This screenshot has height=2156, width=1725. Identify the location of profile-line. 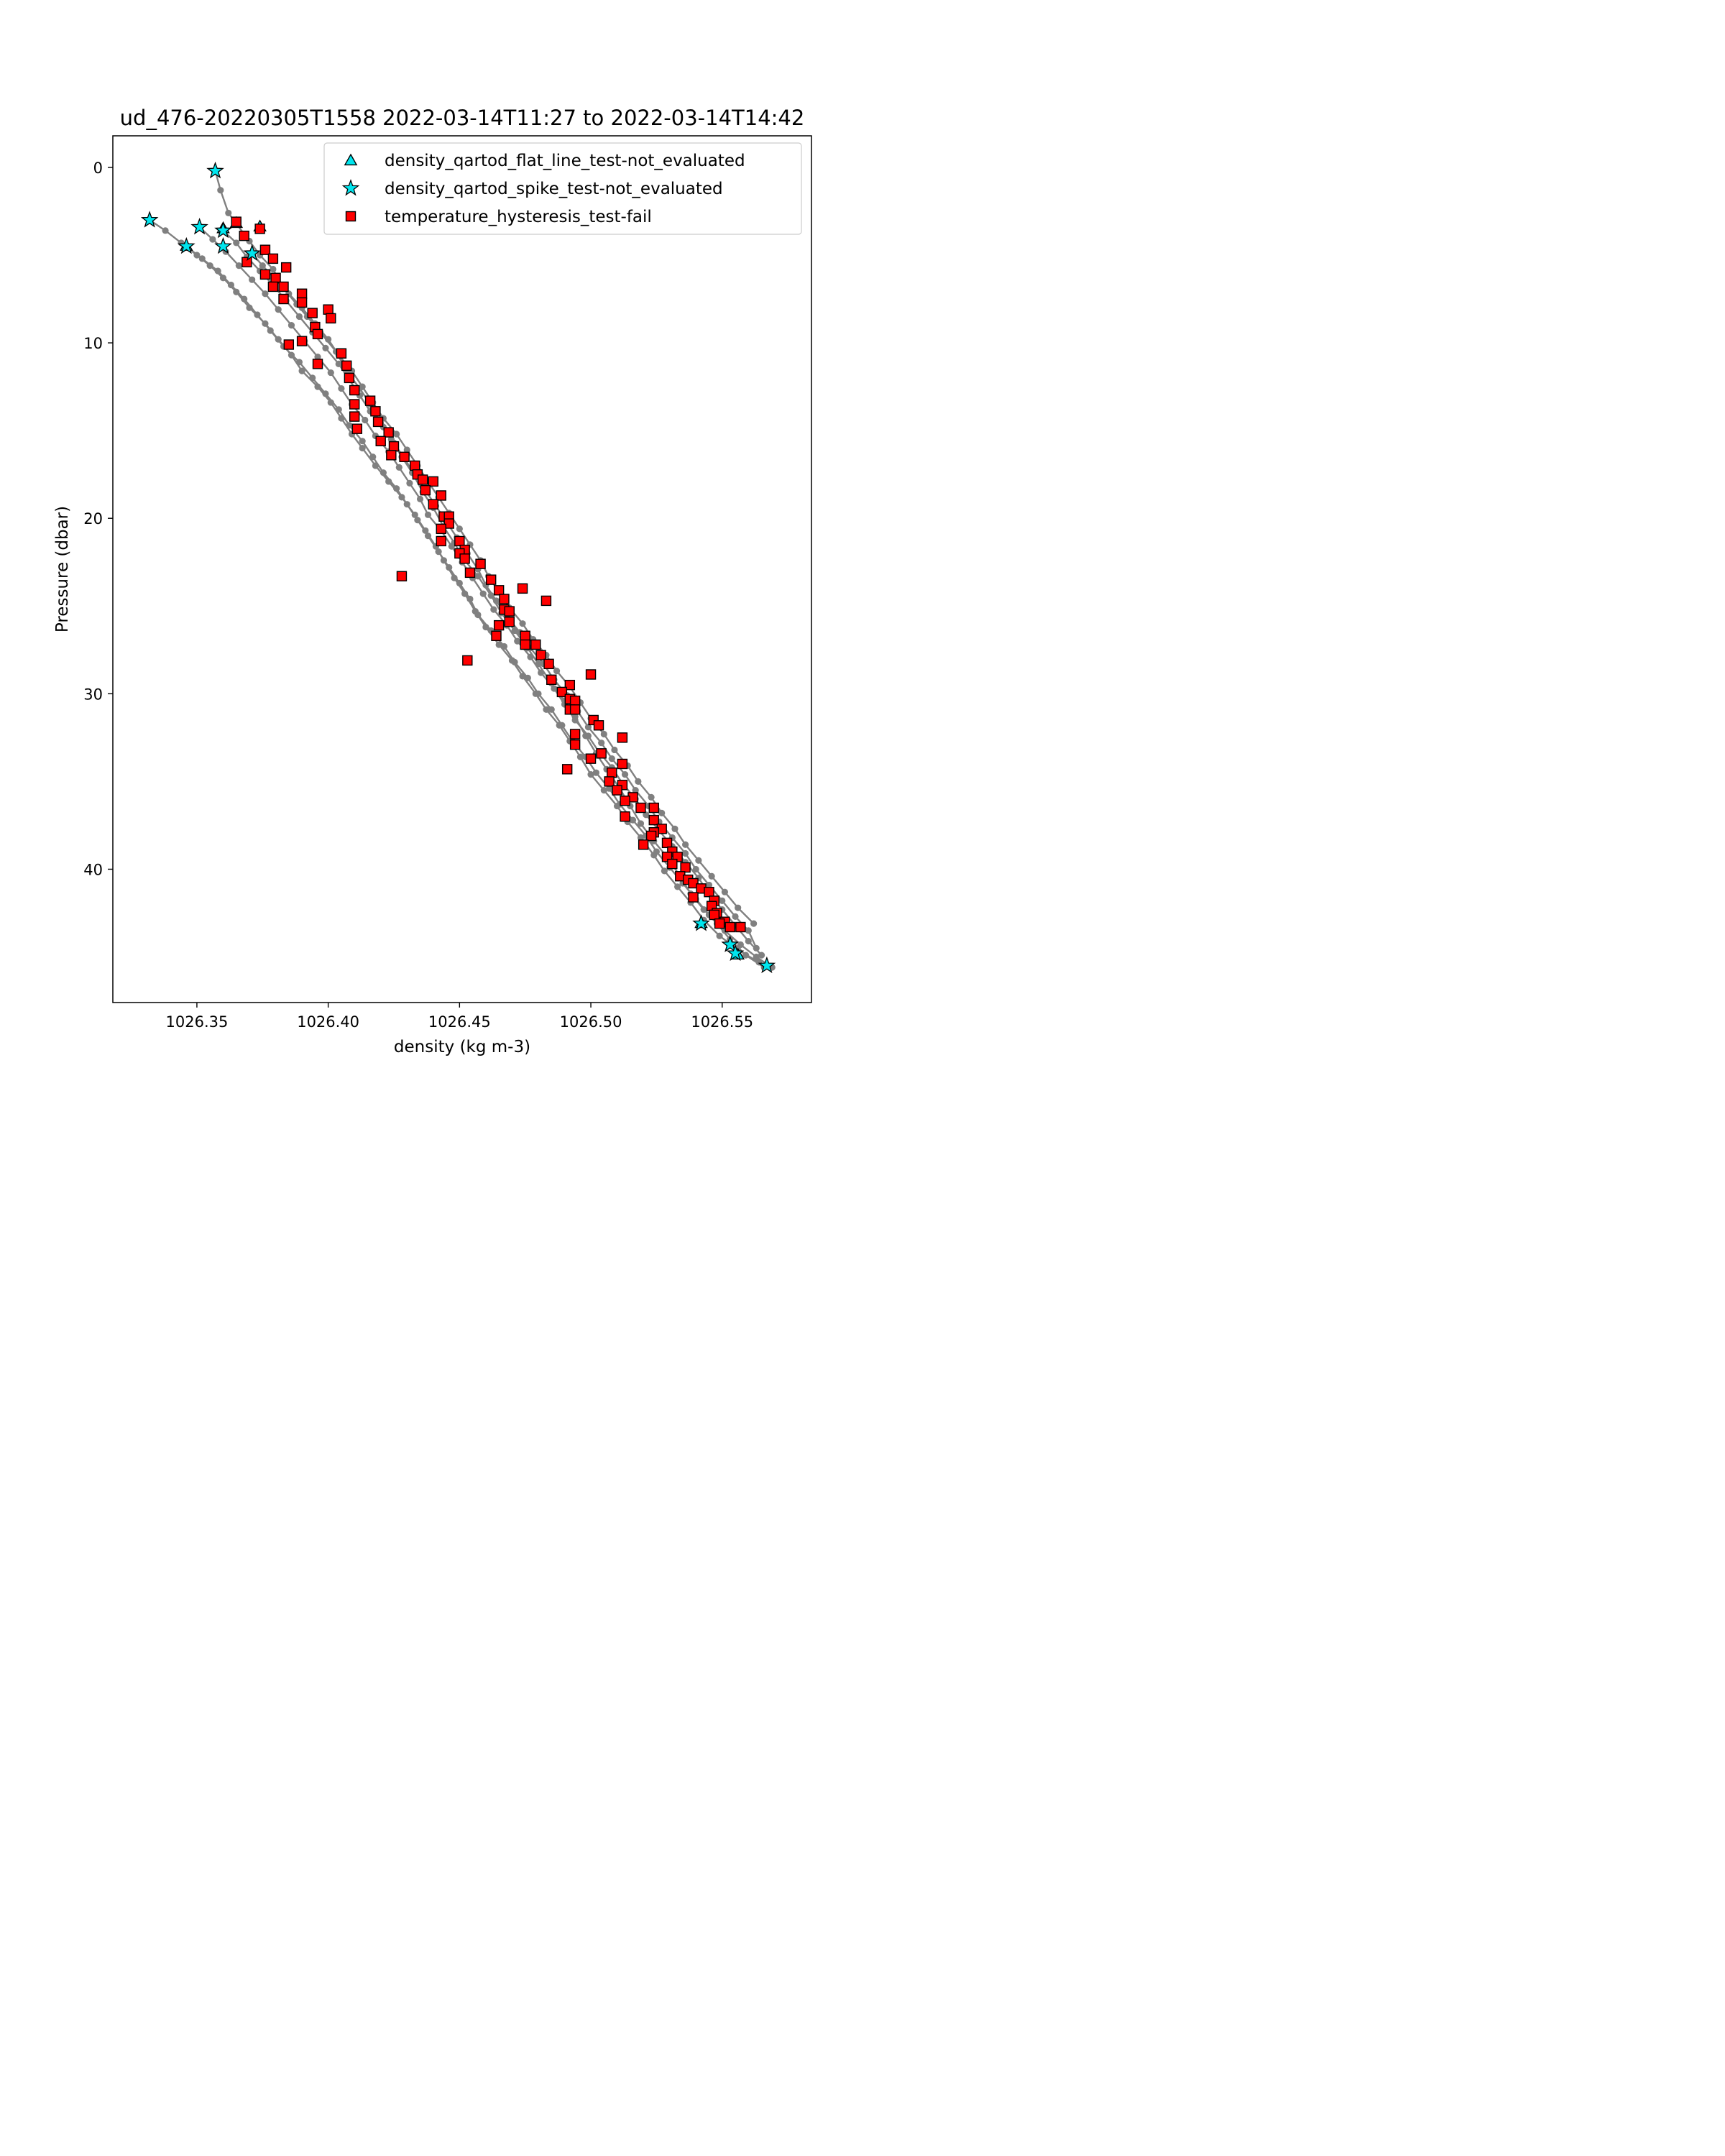
(479, 607).